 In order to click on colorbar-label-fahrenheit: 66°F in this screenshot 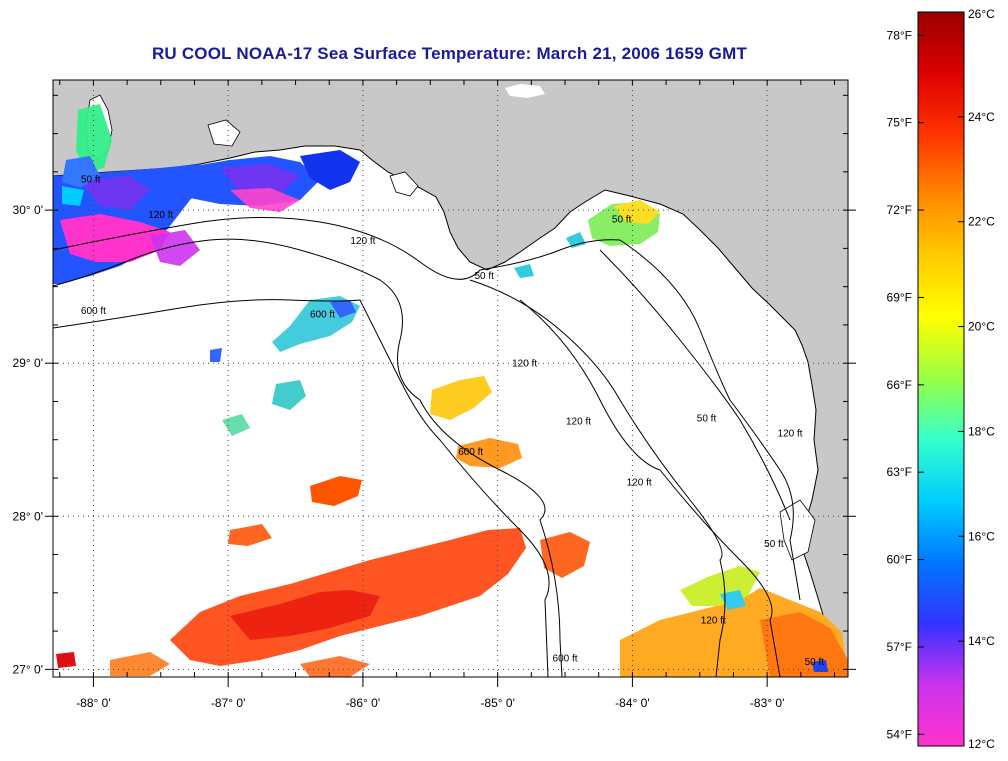, I will do `click(899, 385)`.